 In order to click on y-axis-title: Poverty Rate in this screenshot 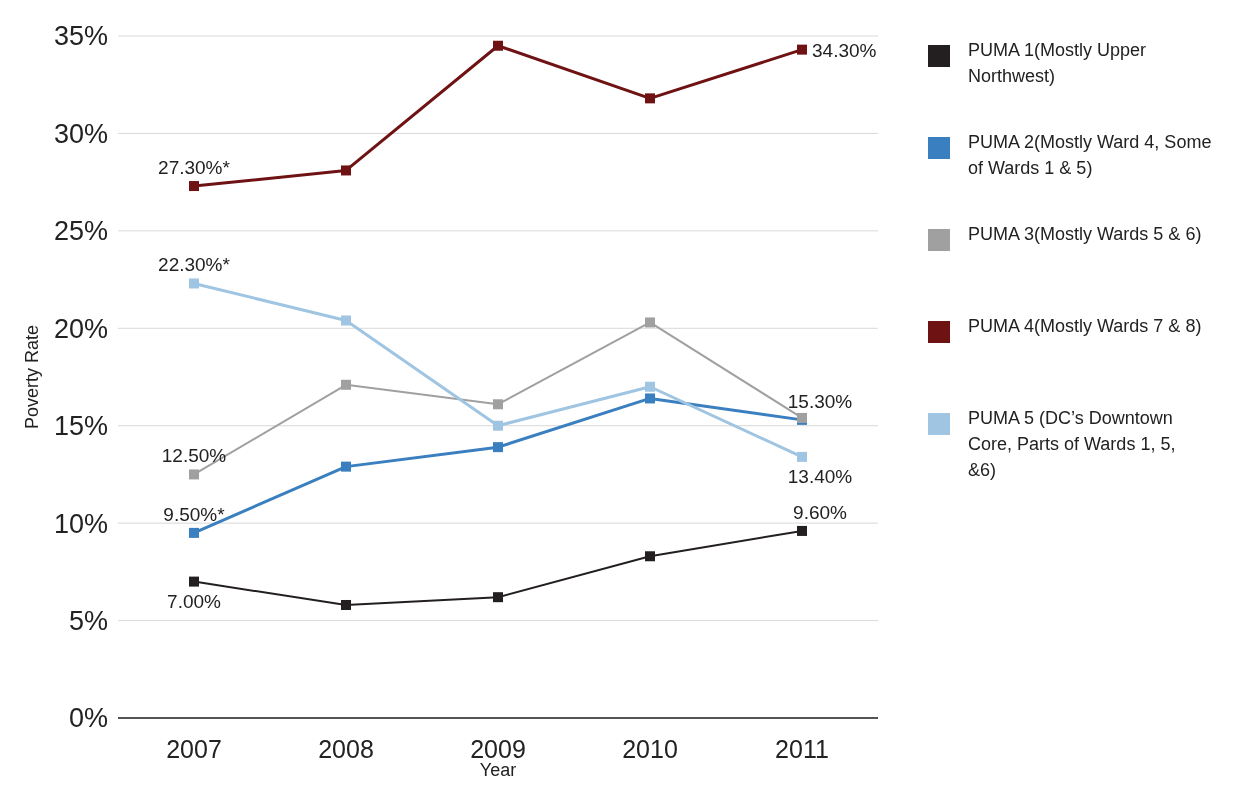, I will do `click(32, 377)`.